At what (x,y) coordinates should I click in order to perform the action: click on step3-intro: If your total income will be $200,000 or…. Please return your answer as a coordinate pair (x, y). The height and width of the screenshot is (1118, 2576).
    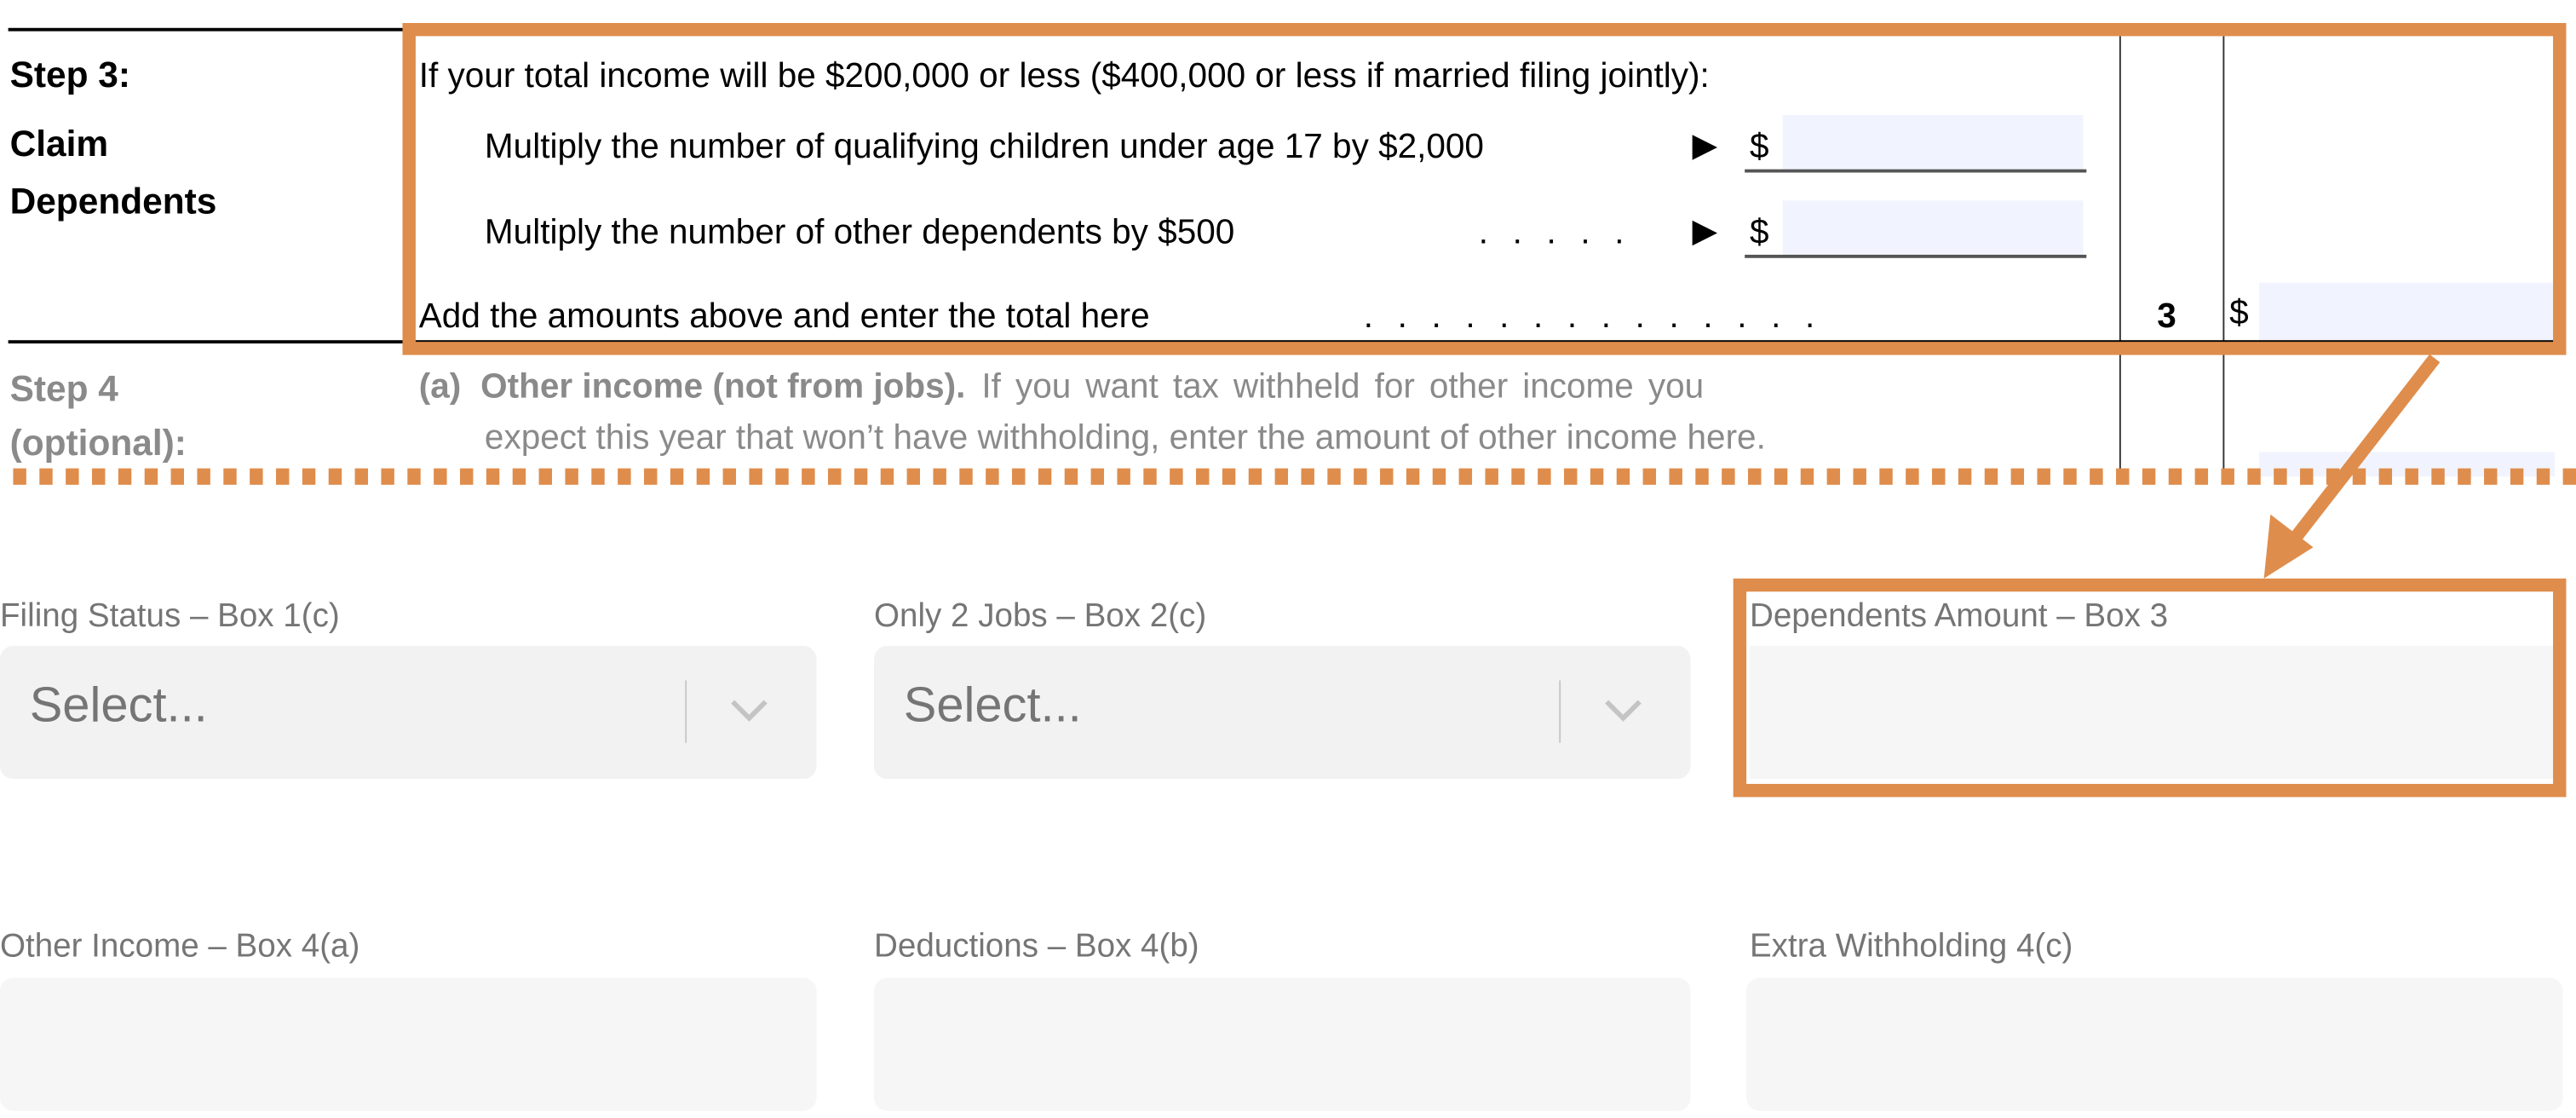
    Looking at the image, I should click on (1064, 76).